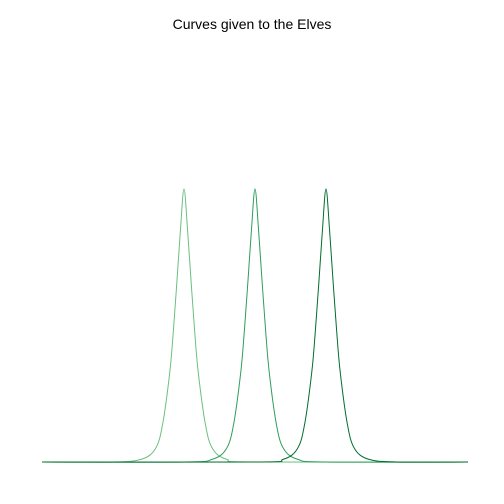  Describe the element at coordinates (252, 24) in the screenshot. I see `chart-title: Curves given to the Elves` at that location.